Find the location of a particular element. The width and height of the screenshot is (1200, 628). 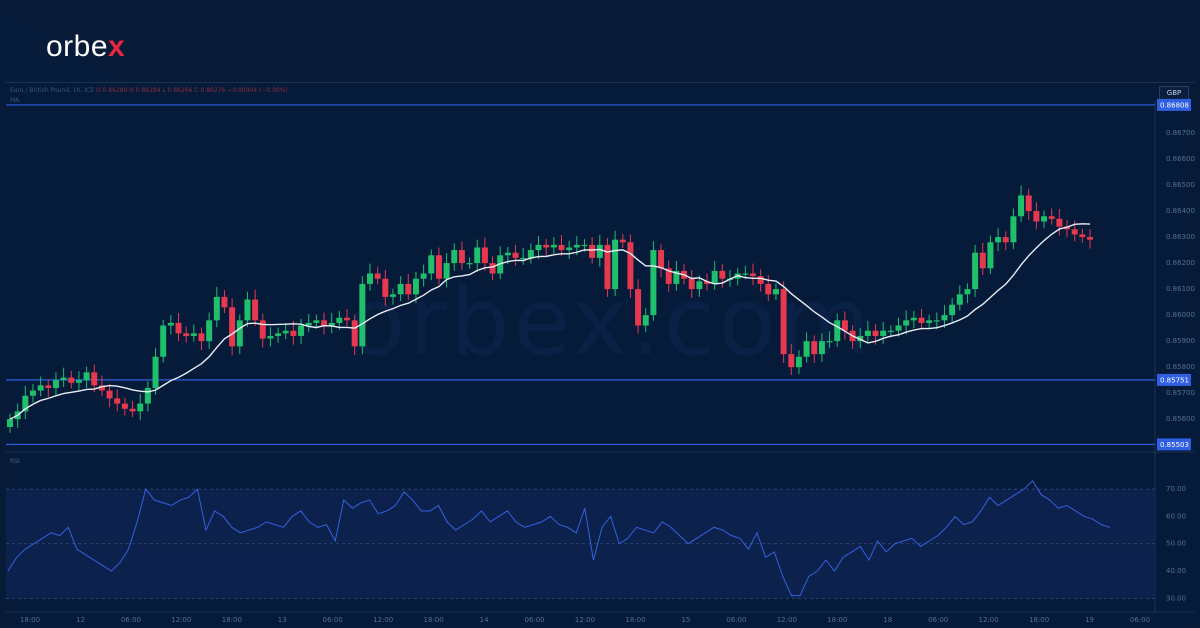

level-price-badge is located at coordinates (1174, 379).